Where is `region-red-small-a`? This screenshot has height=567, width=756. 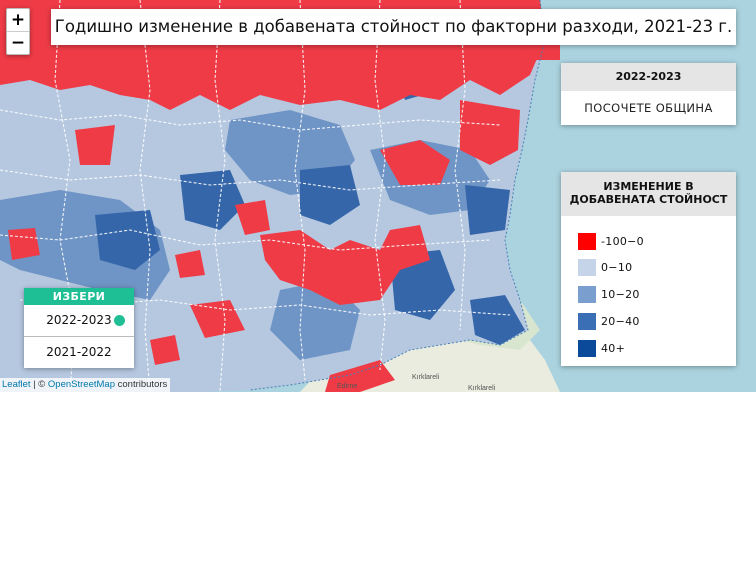 region-red-small-a is located at coordinates (252, 217).